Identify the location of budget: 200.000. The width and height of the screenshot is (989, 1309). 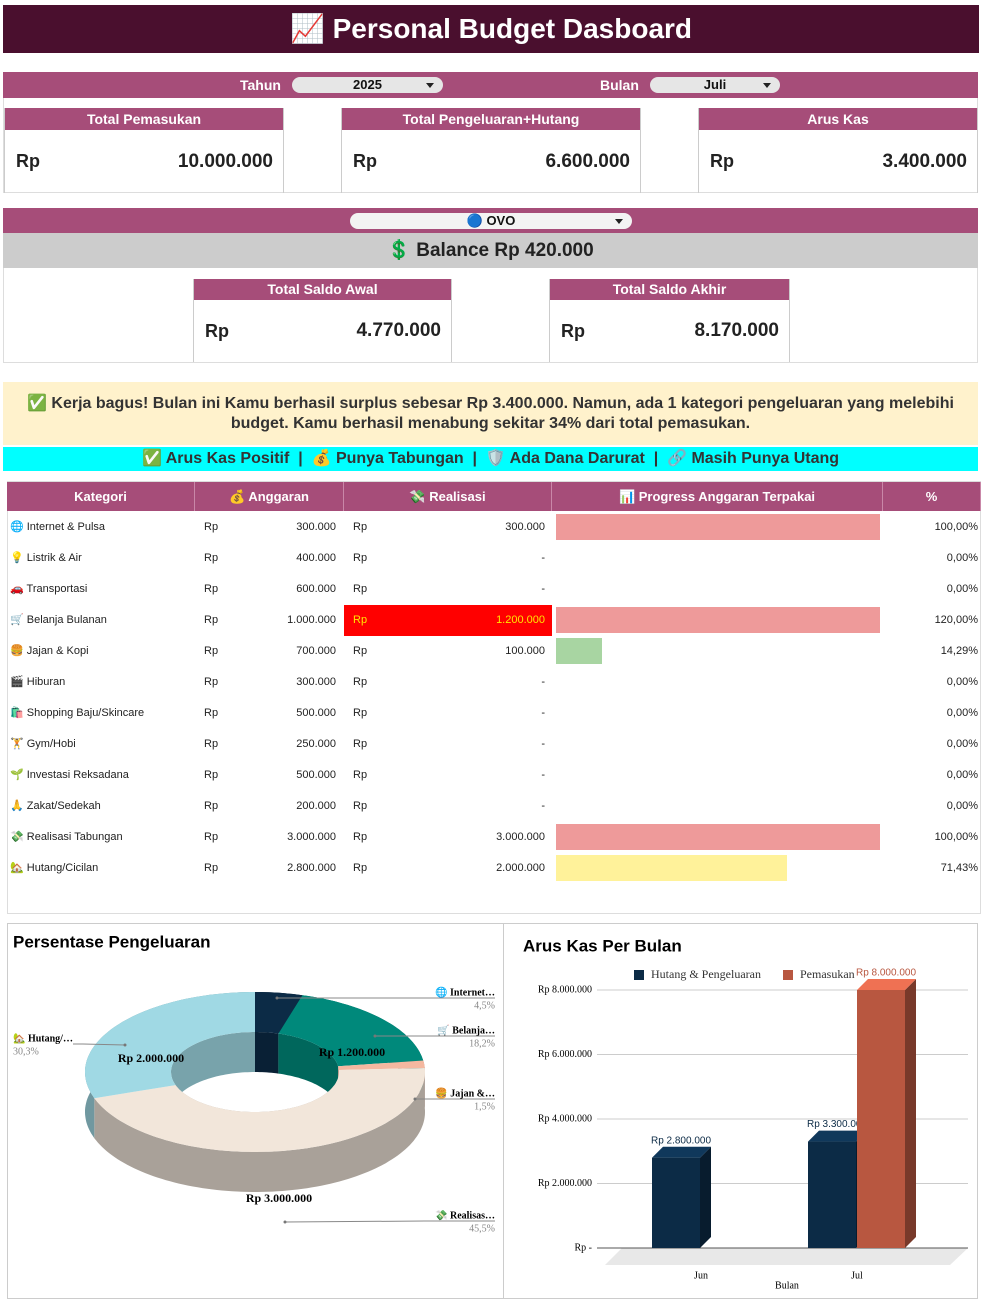
(316, 806).